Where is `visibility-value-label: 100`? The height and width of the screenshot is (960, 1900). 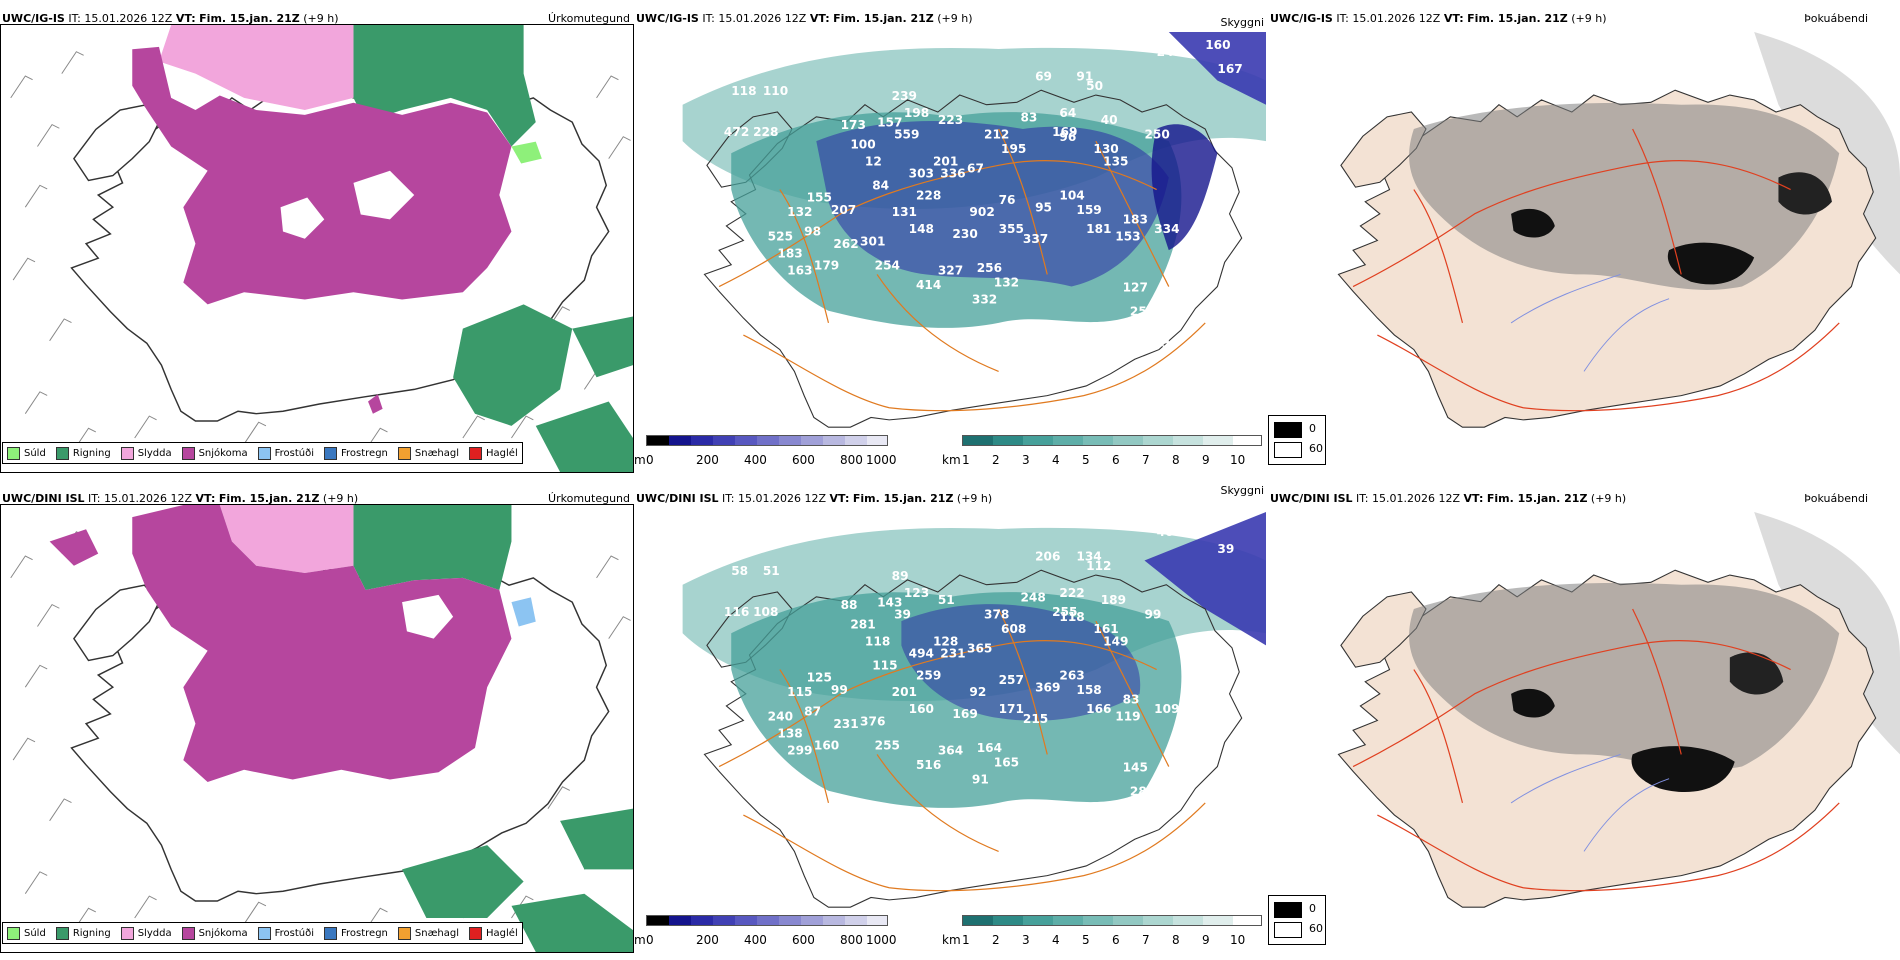 visibility-value-label: 100 is located at coordinates (862, 144).